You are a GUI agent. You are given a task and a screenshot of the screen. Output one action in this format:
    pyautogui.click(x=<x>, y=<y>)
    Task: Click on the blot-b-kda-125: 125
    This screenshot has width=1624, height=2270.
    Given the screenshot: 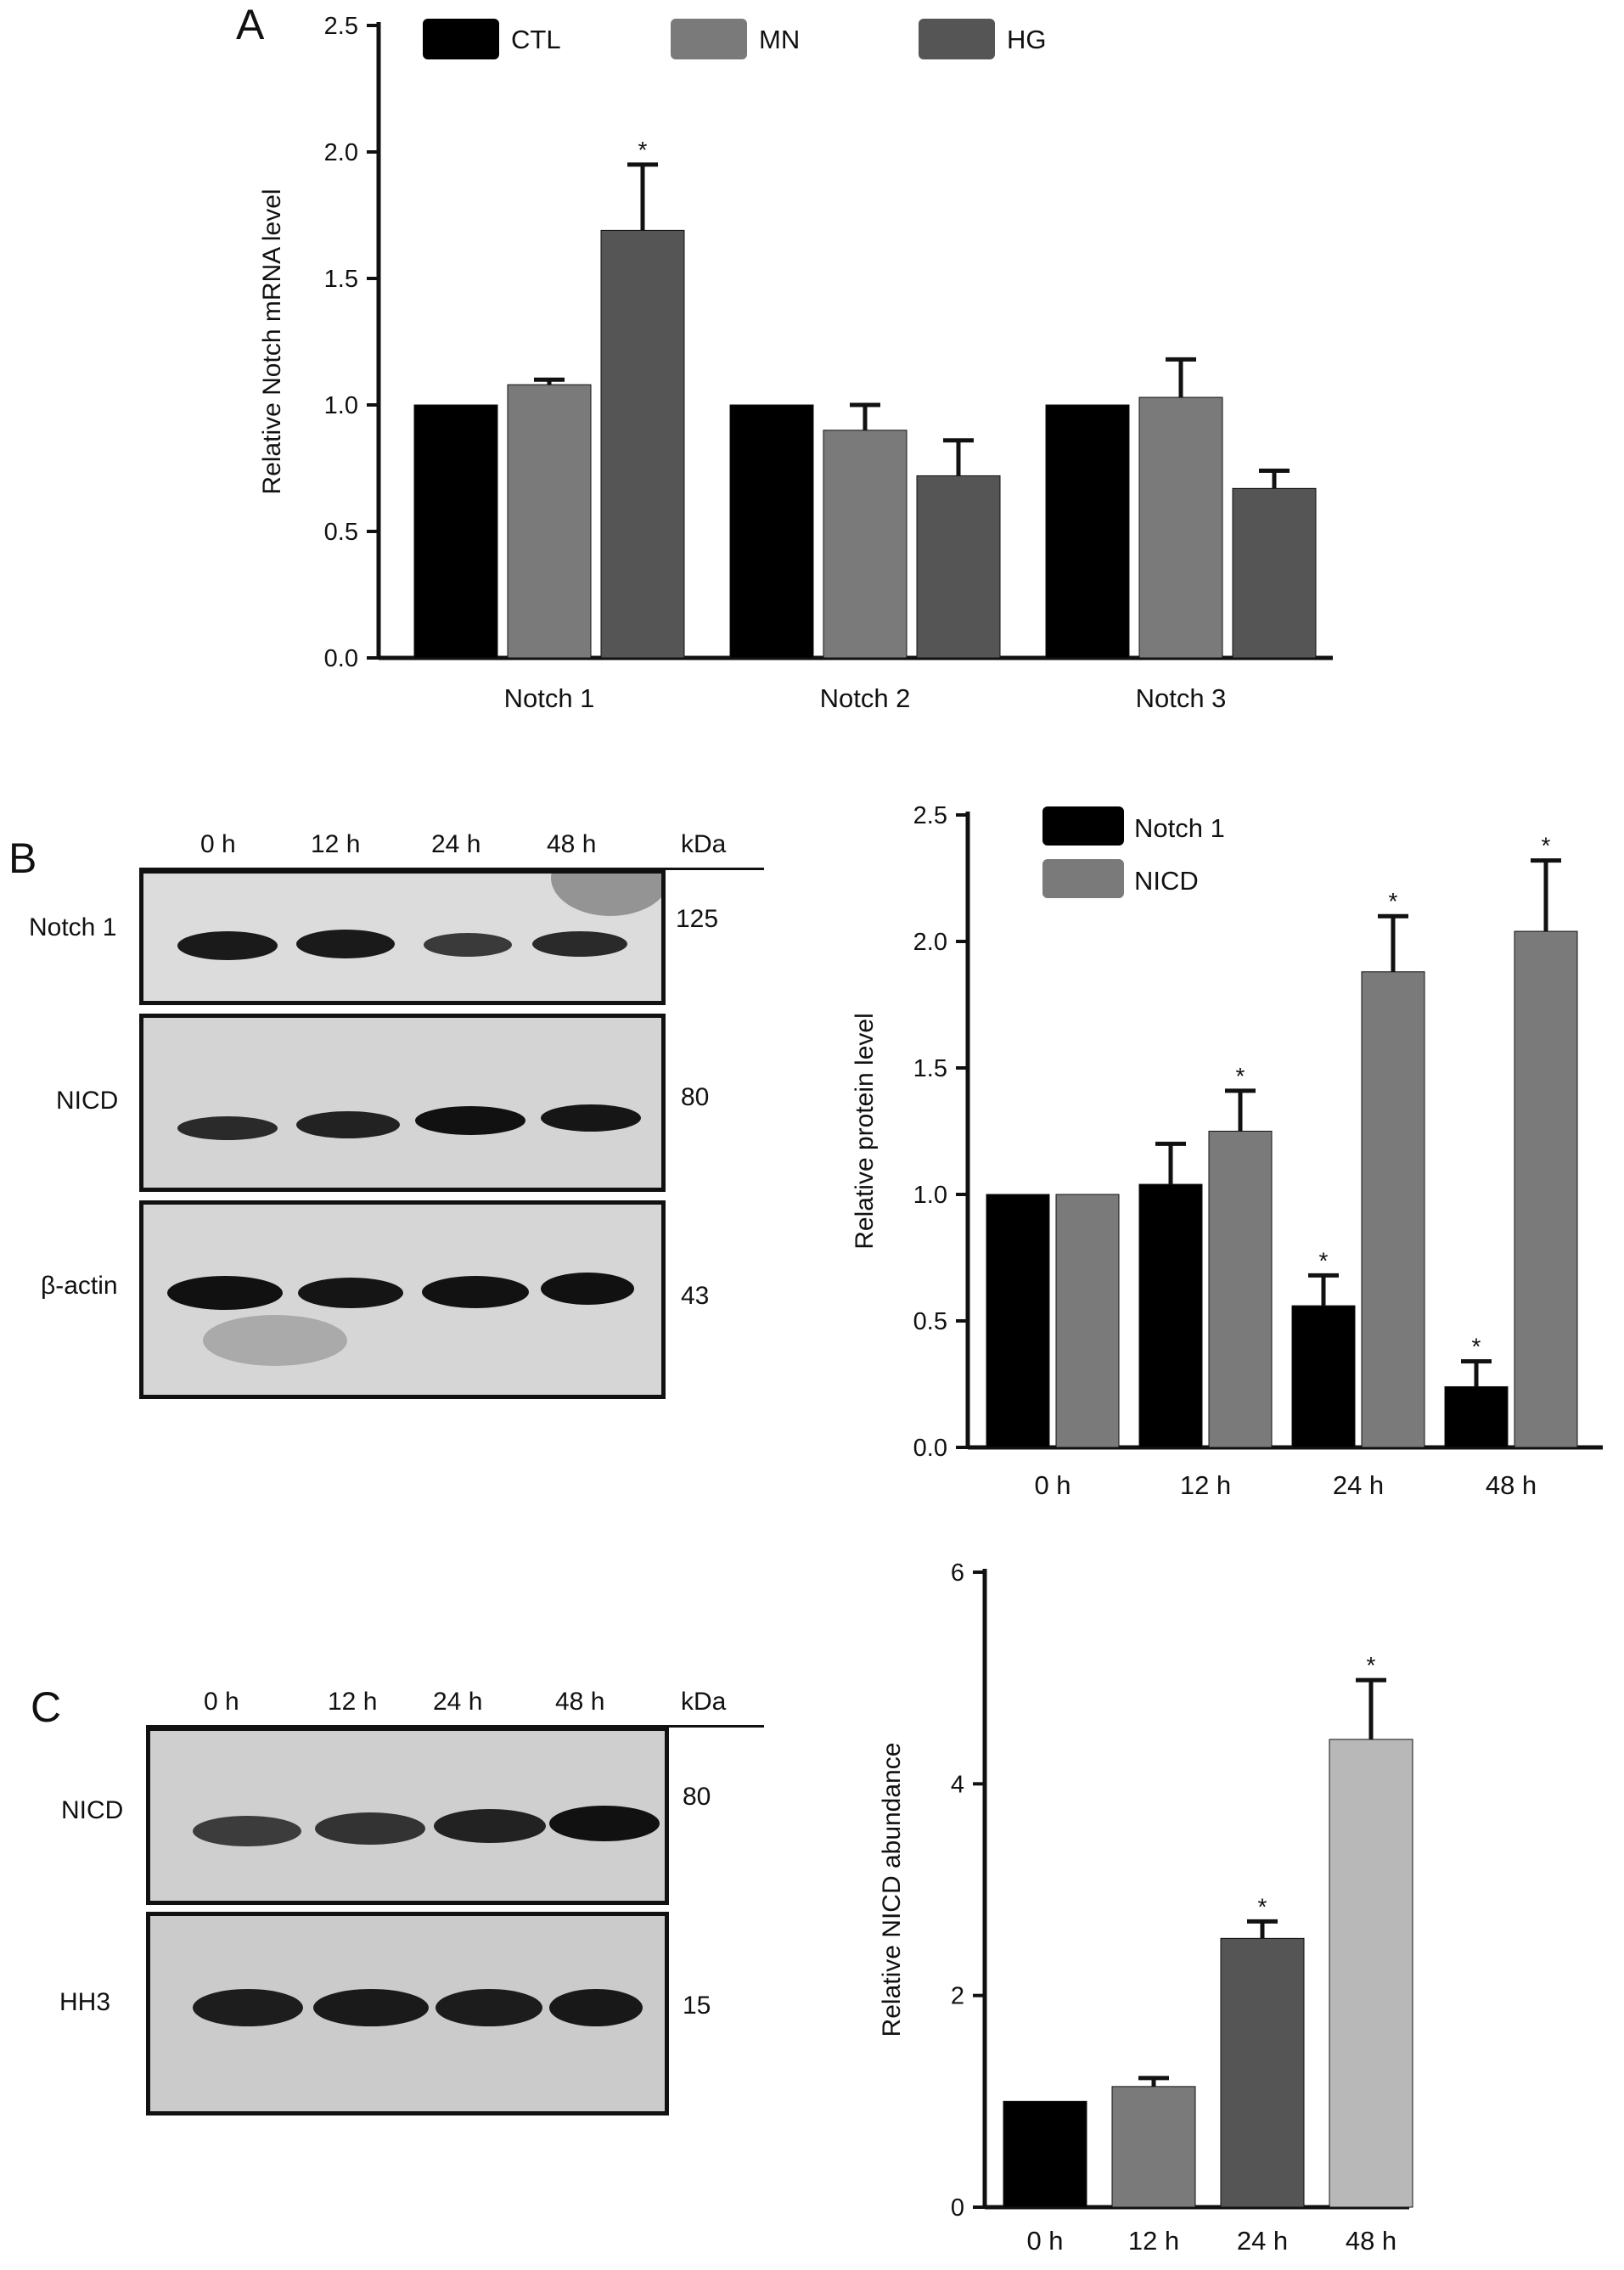 What is the action you would take?
    pyautogui.click(x=697, y=919)
    